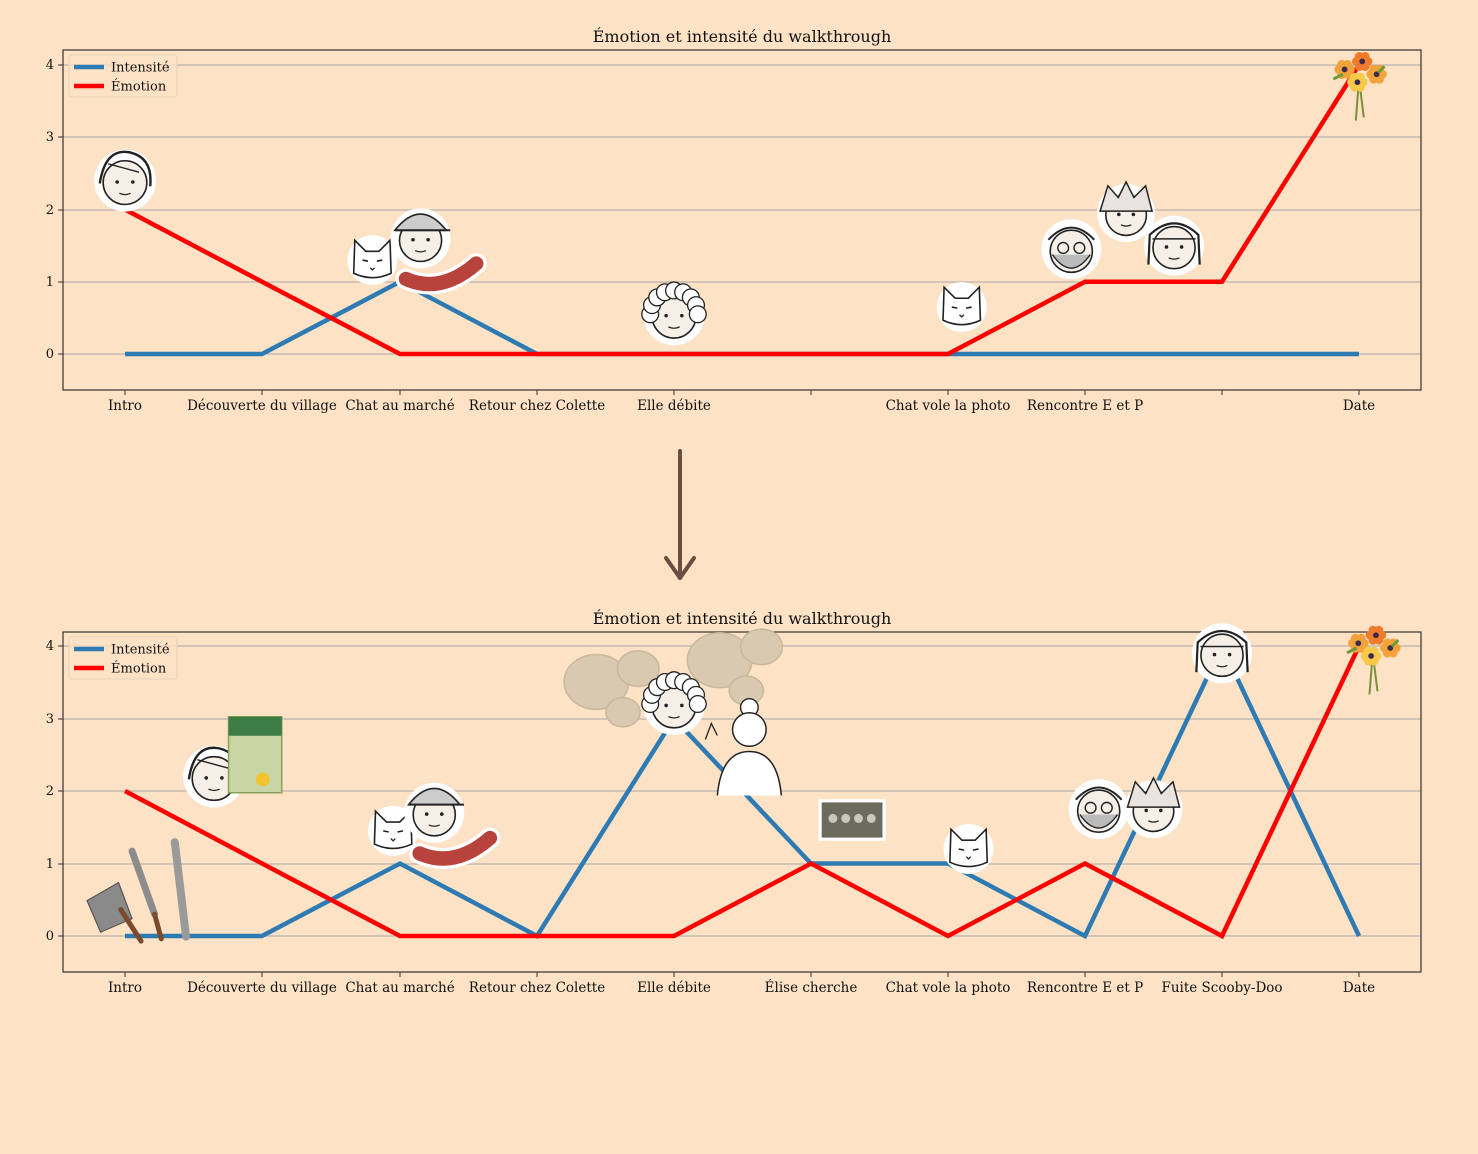 The width and height of the screenshot is (1478, 1154). Describe the element at coordinates (742, 318) in the screenshot. I see `series-line-intensite` at that location.